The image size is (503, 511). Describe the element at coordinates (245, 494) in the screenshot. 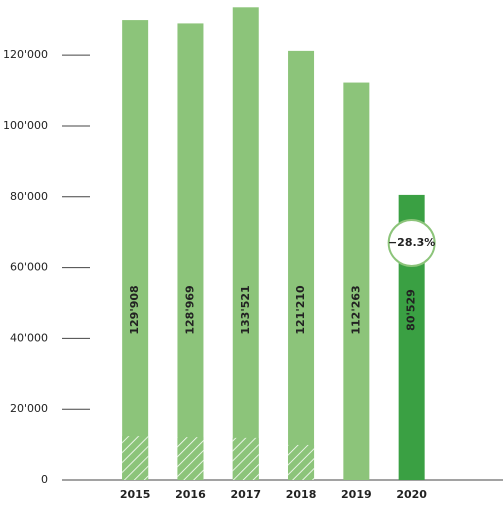

I see `x-tick-label: 2017` at that location.